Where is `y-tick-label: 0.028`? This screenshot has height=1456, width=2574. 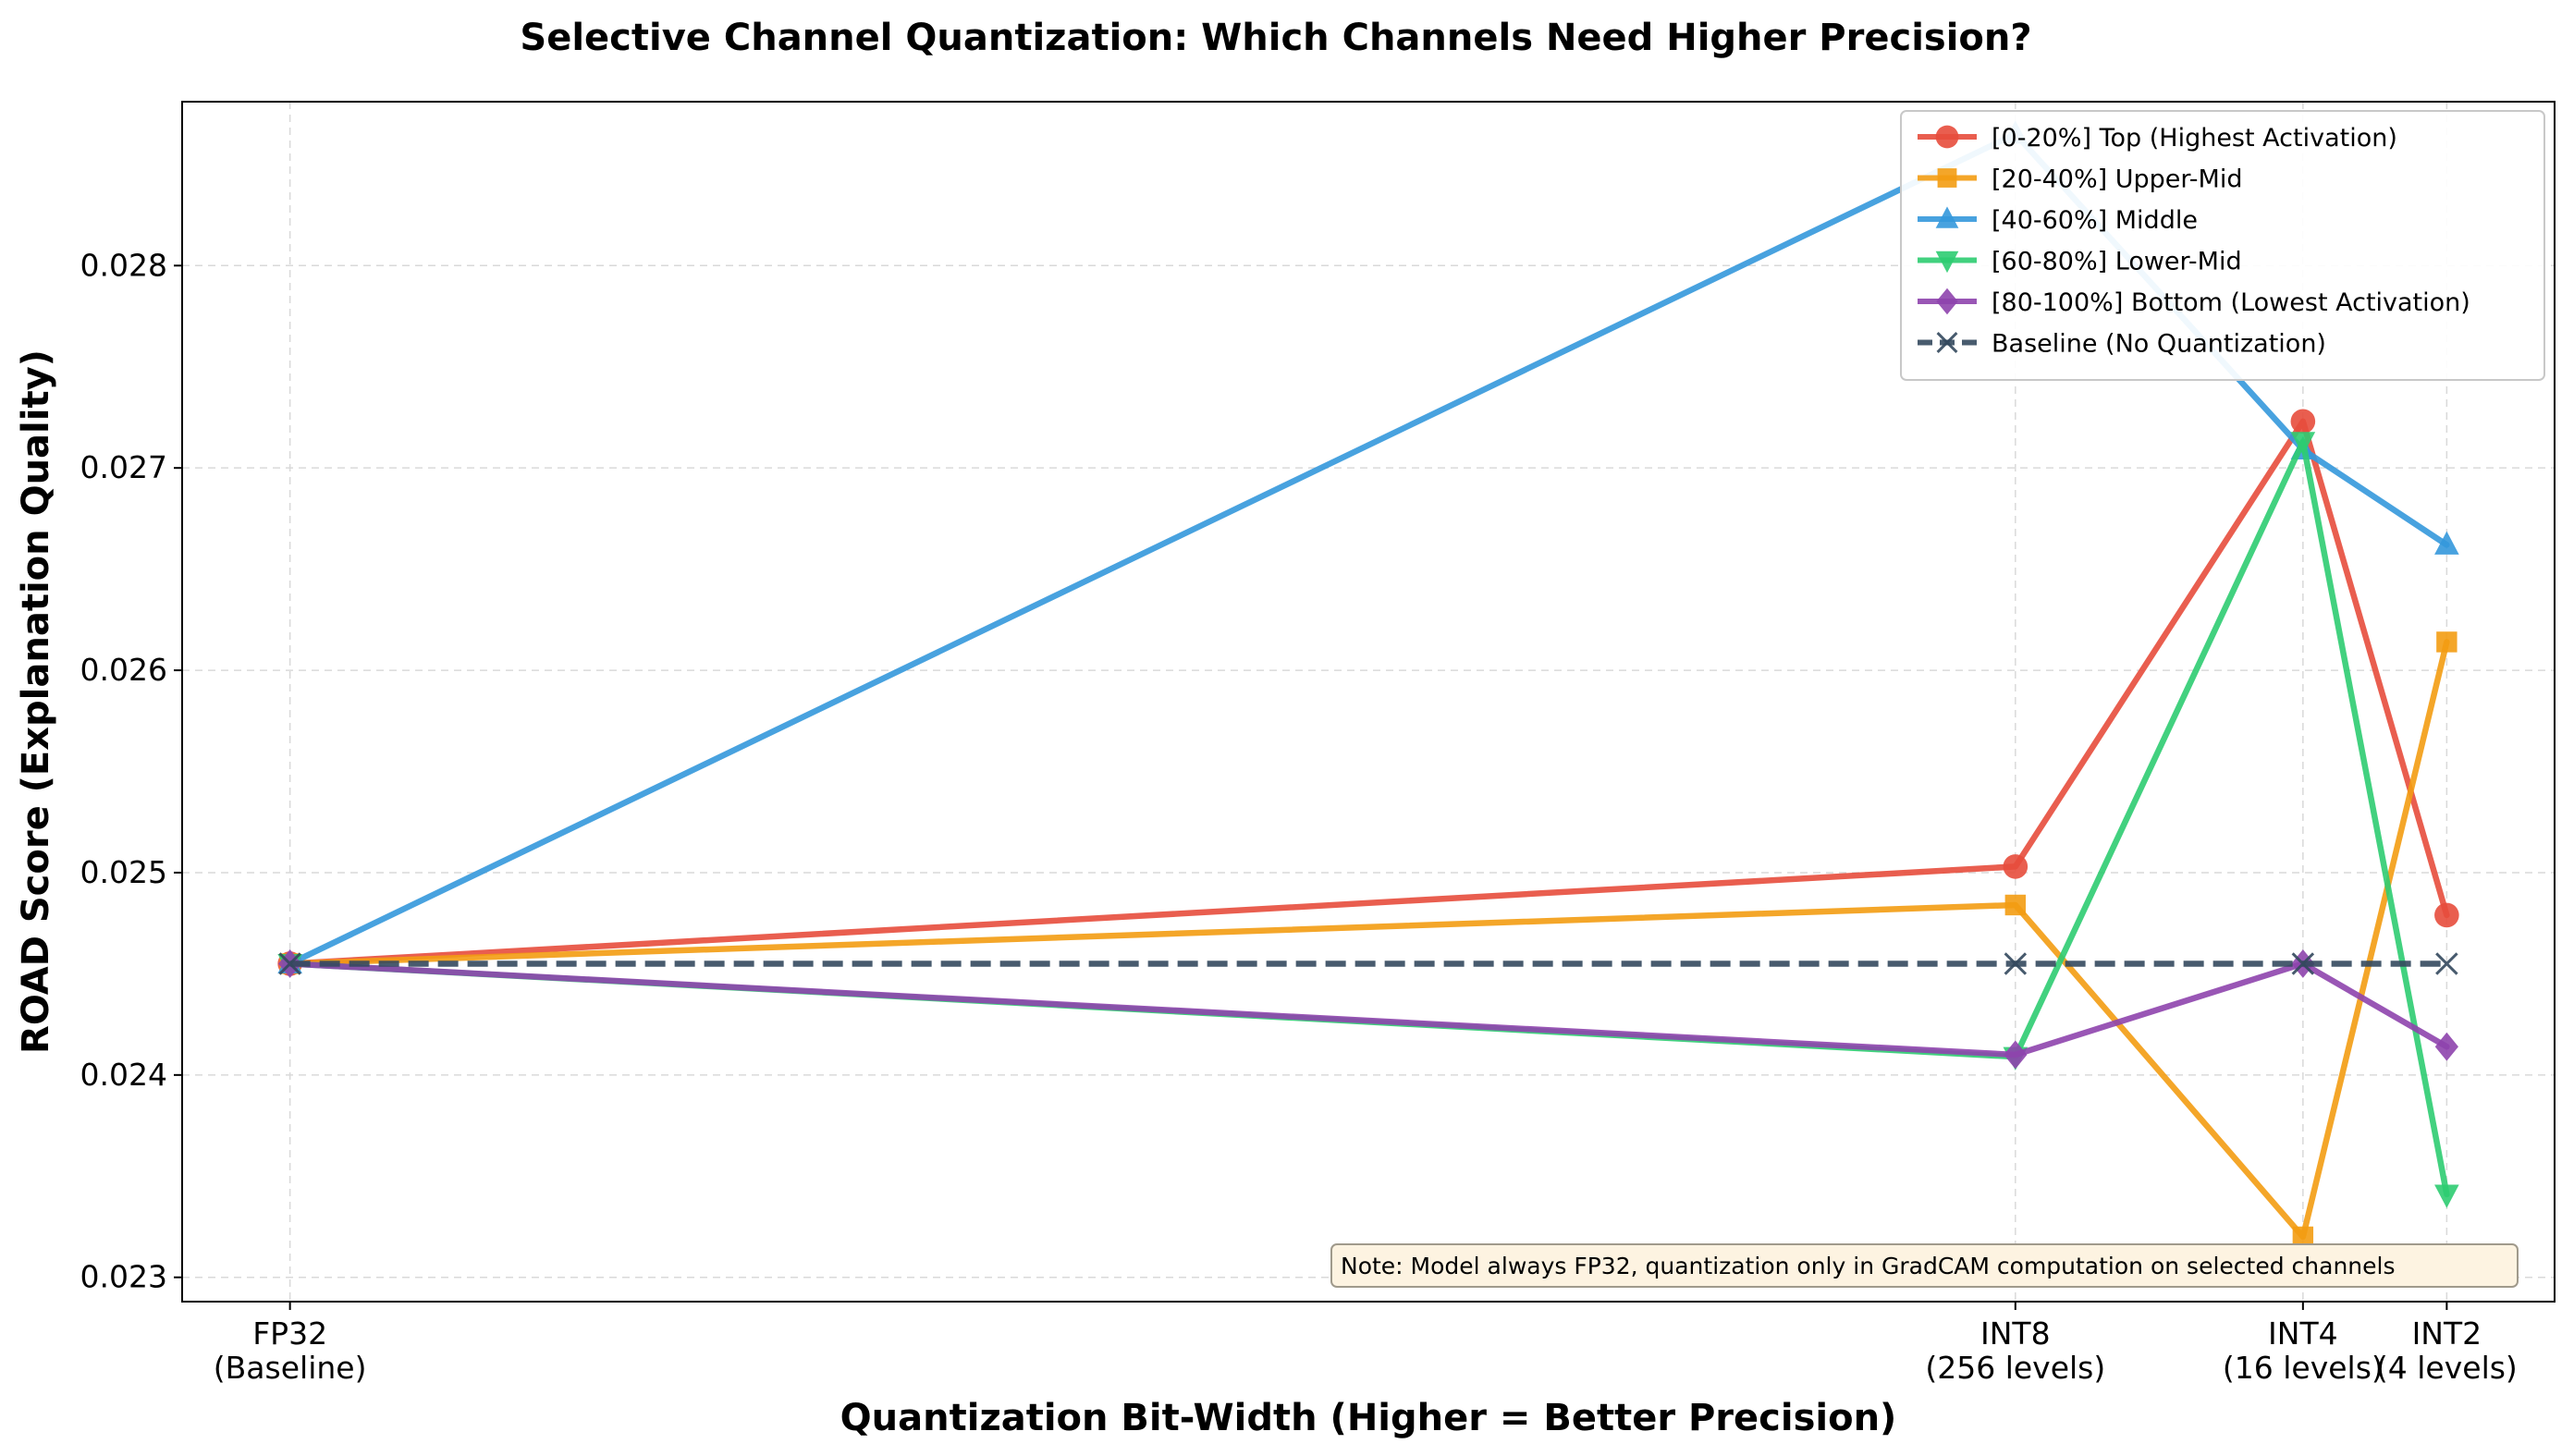 y-tick-label: 0.028 is located at coordinates (123, 265).